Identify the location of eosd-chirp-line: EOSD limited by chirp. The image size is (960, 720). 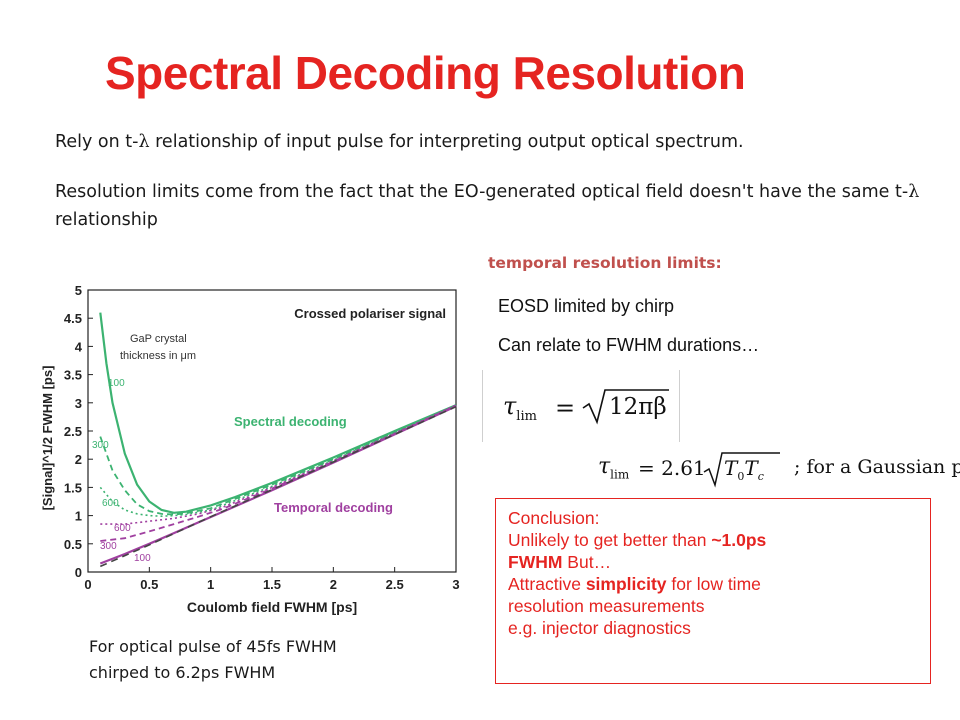
(586, 306).